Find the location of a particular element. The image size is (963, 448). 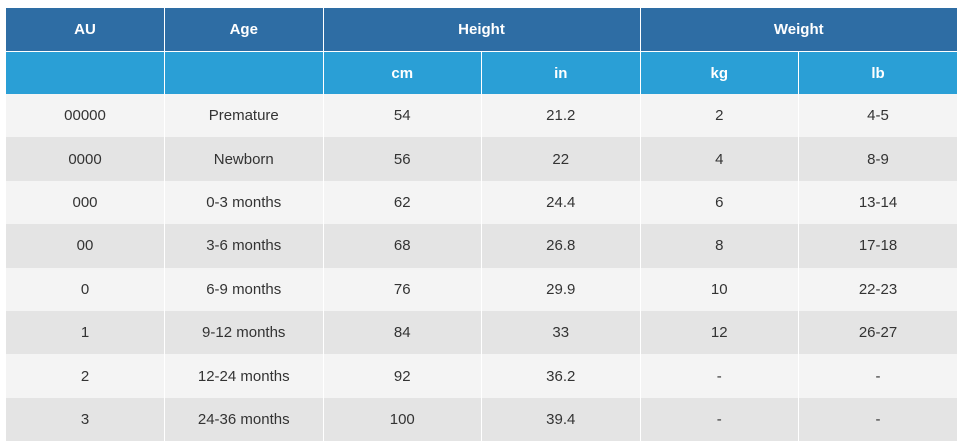

table-row: 0000 Newborn 56 22 4 8-9 is located at coordinates (482, 159).